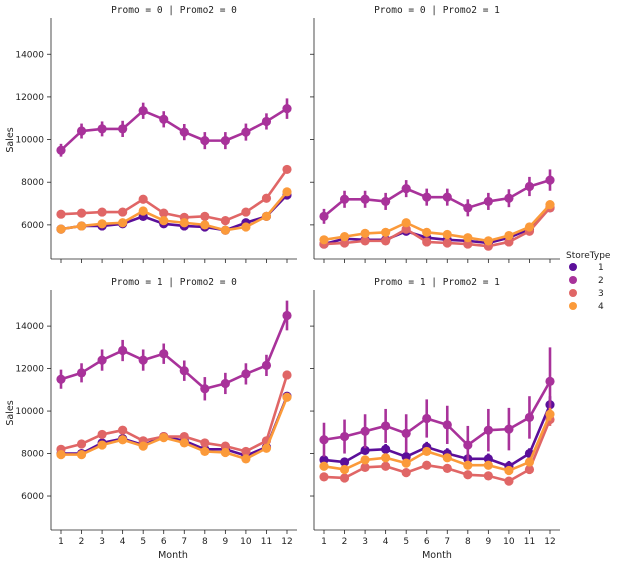  What do you see at coordinates (386, 542) in the screenshot?
I see `x-tick-label: 4` at bounding box center [386, 542].